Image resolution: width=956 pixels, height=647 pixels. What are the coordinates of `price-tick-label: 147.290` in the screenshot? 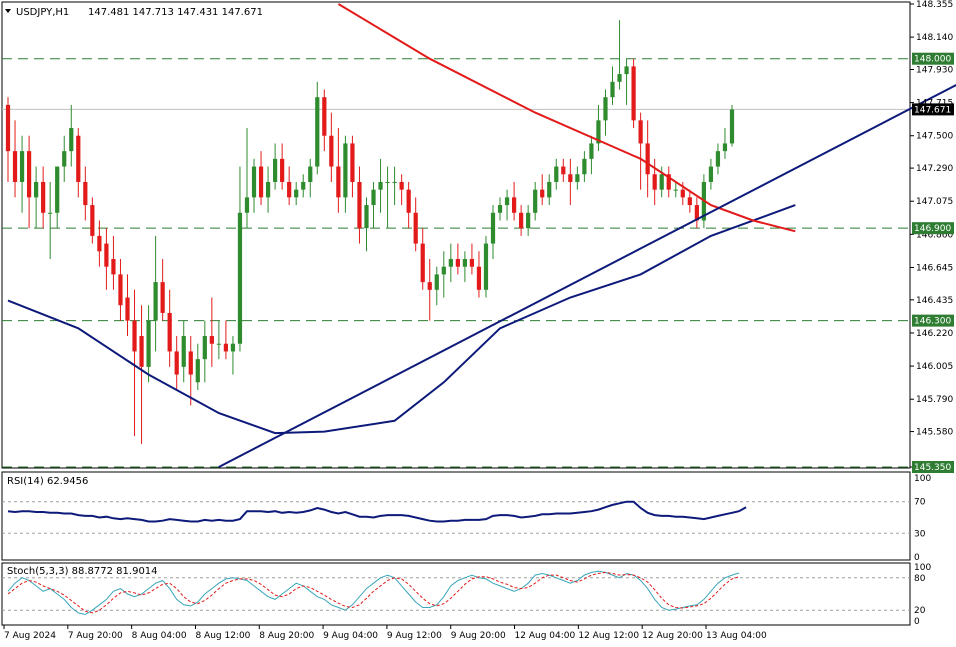 It's located at (934, 169).